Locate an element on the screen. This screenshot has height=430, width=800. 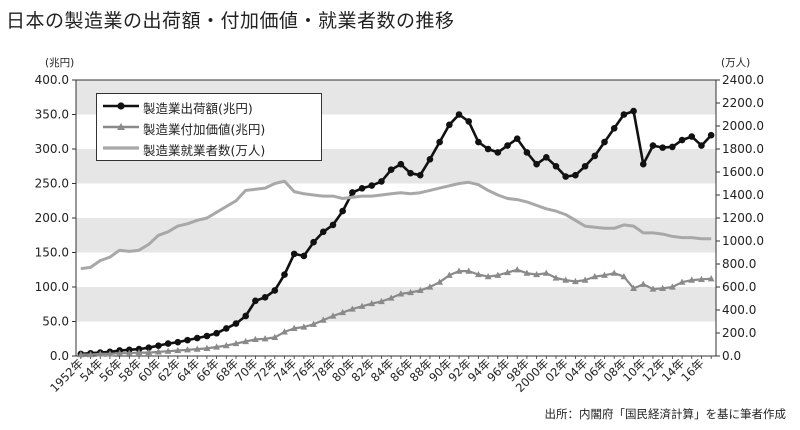
y-left-tick-label: 100.0 is located at coordinates (52, 287).